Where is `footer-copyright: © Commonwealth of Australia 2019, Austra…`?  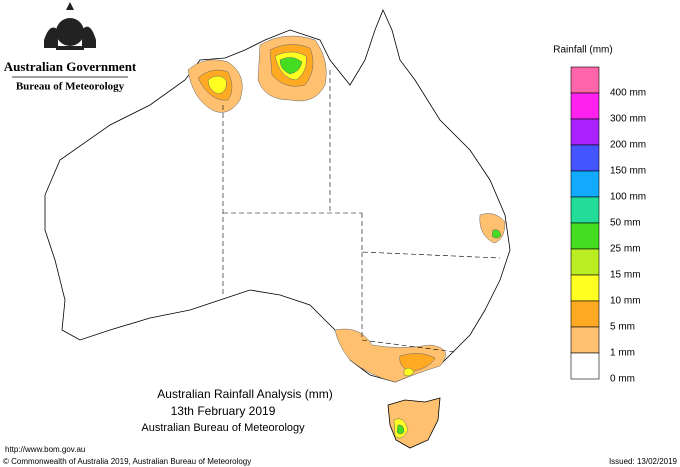
footer-copyright: © Commonwealth of Australia 2019, Austra… is located at coordinates (127, 461).